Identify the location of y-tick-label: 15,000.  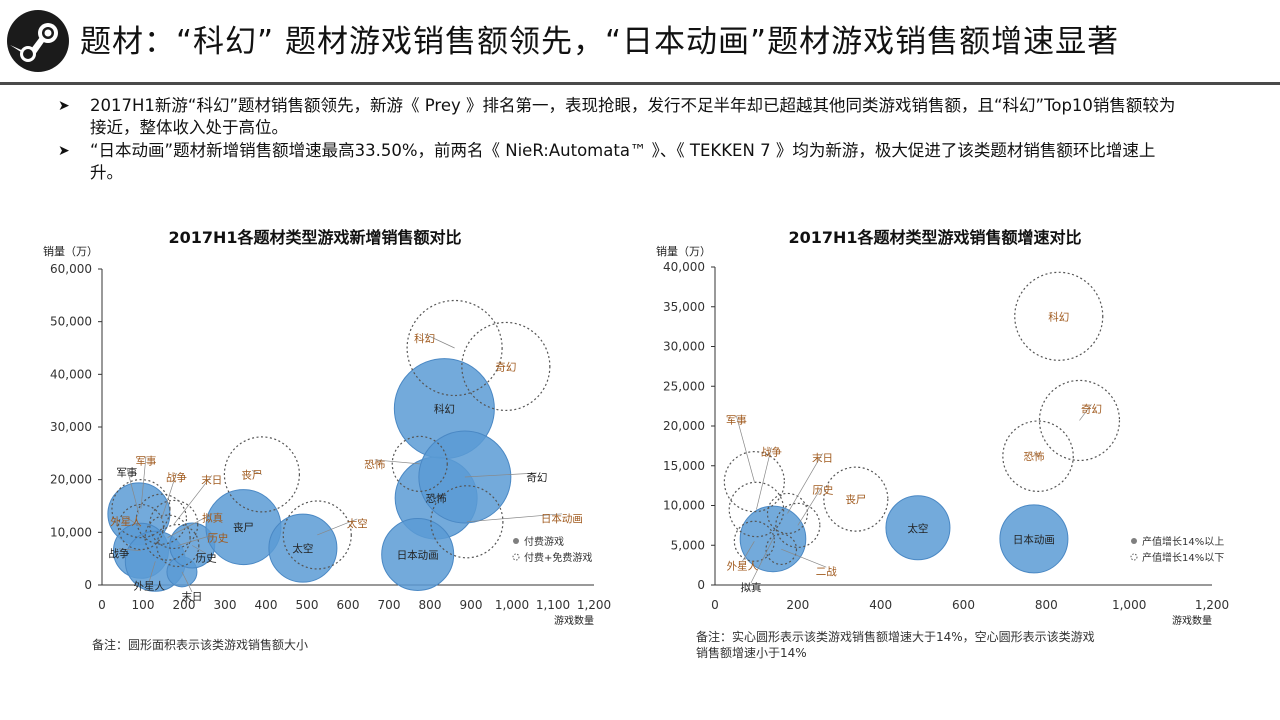
(684, 466).